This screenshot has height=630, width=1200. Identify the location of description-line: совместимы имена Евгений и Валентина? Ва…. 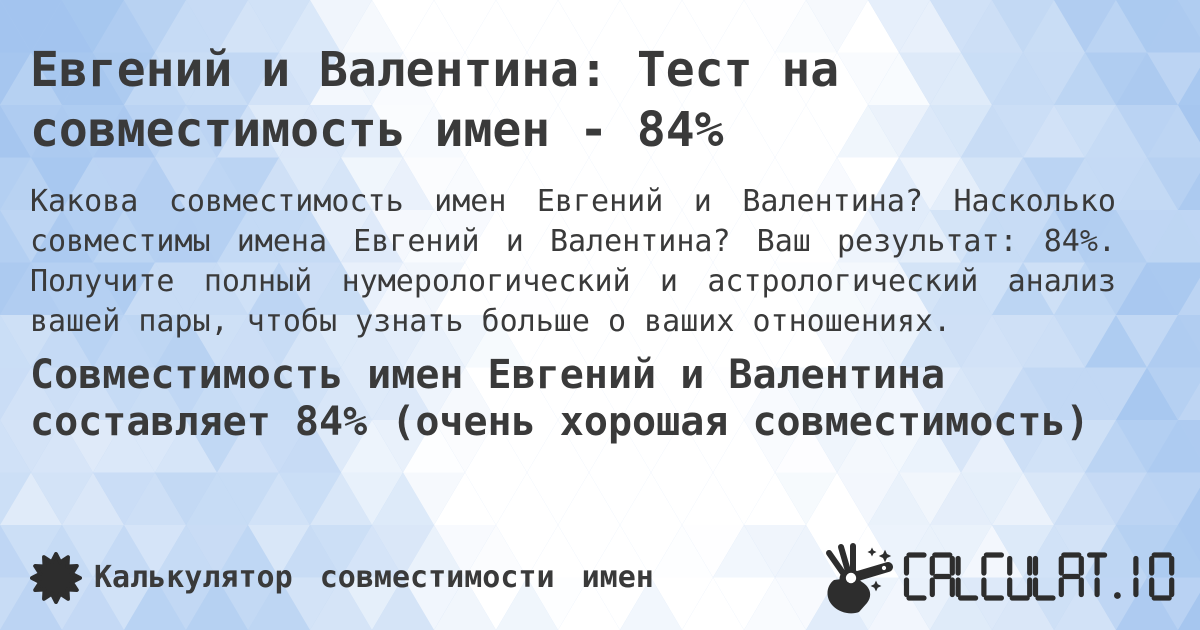
(573, 241).